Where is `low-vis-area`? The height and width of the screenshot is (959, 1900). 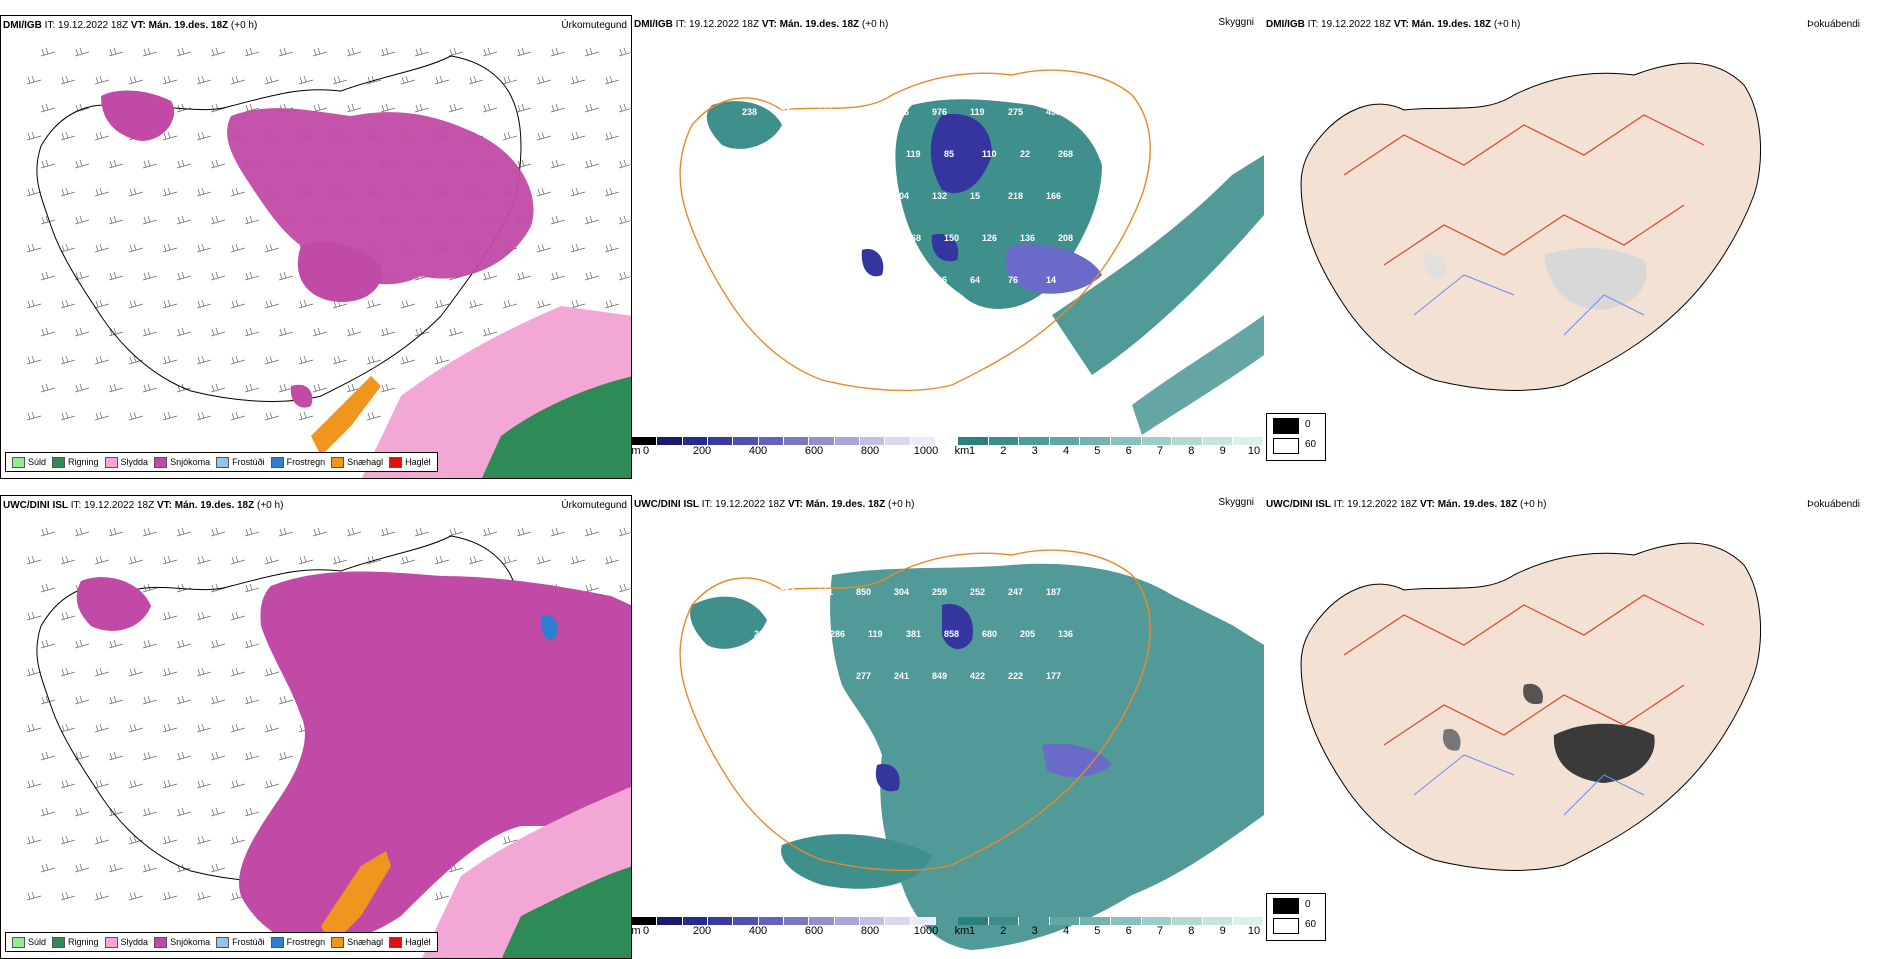
low-vis-area is located at coordinates (1077, 760).